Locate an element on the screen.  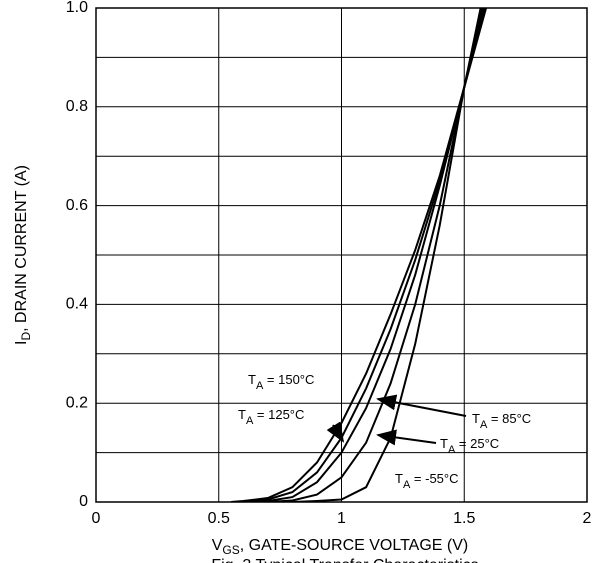
label-text: = 150°C is located at coordinates (288, 379).